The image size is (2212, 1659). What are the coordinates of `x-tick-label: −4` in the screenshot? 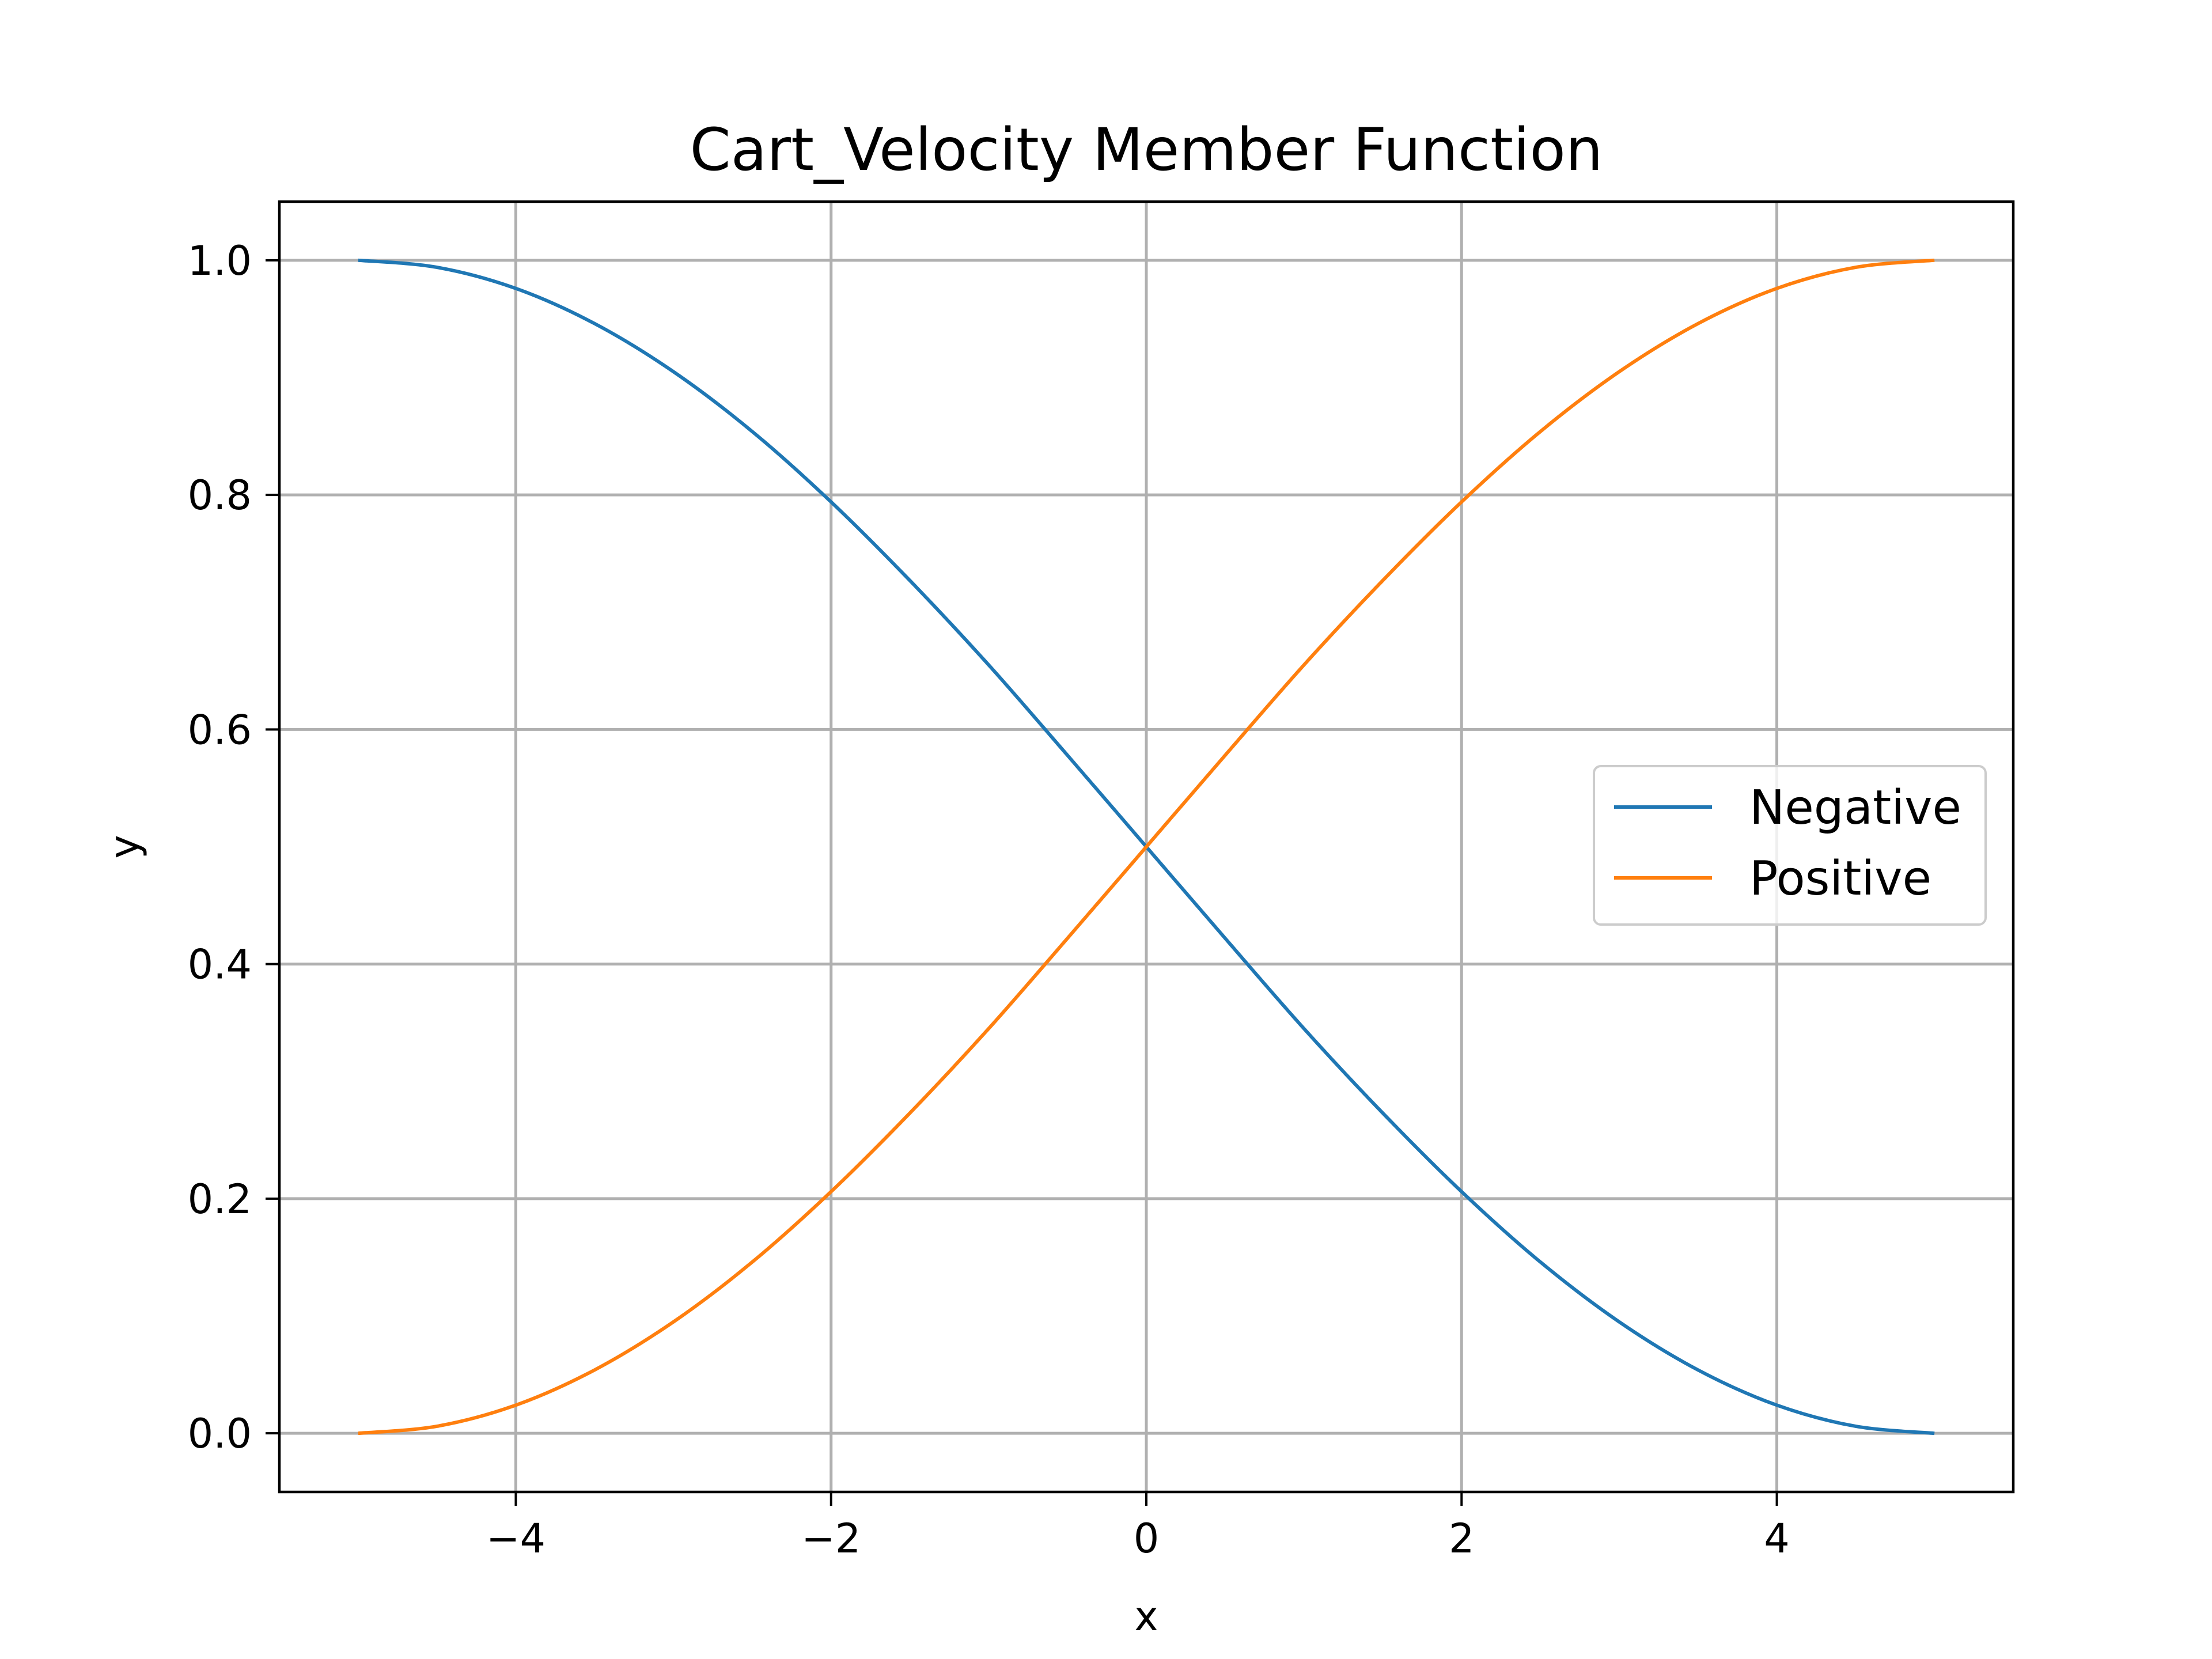 It's located at (516, 1538).